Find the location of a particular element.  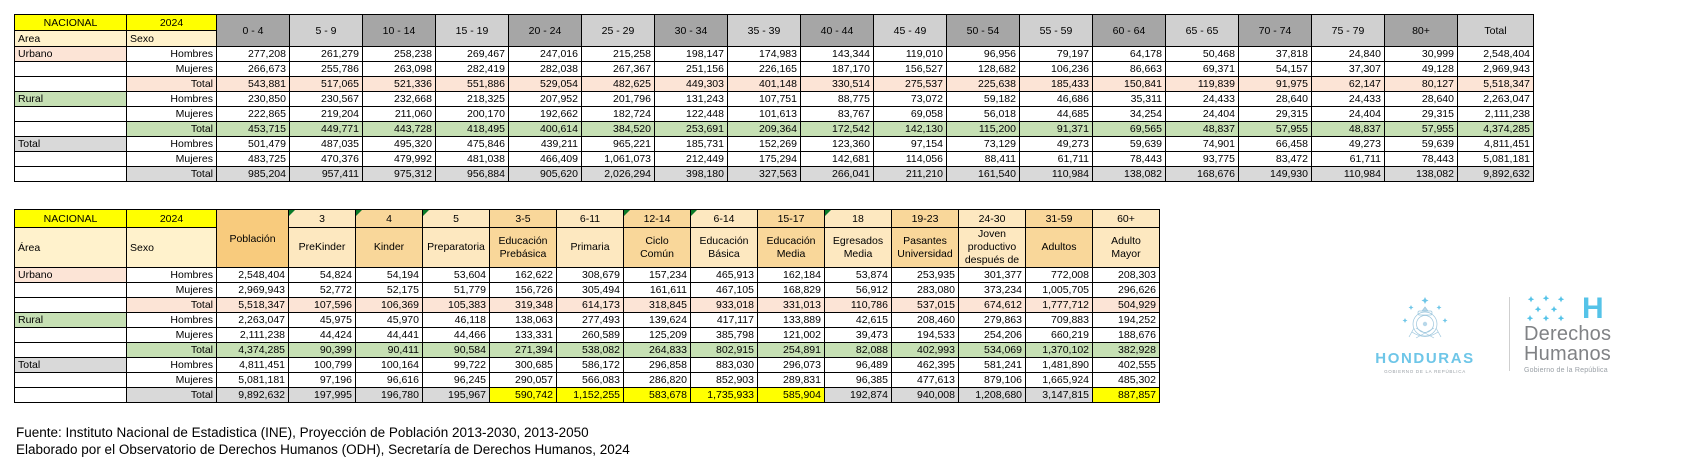

table1-cell: 24,433 is located at coordinates (1348, 99).